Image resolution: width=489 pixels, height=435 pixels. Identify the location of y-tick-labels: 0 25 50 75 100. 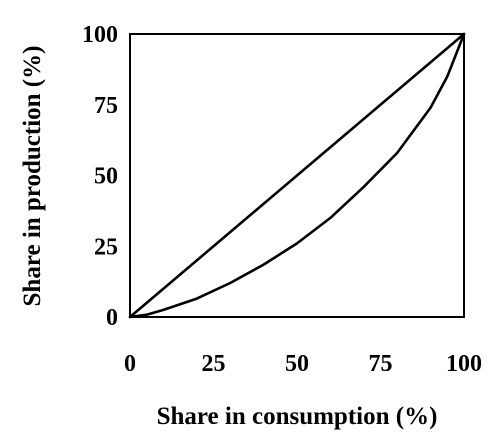
(100, 176).